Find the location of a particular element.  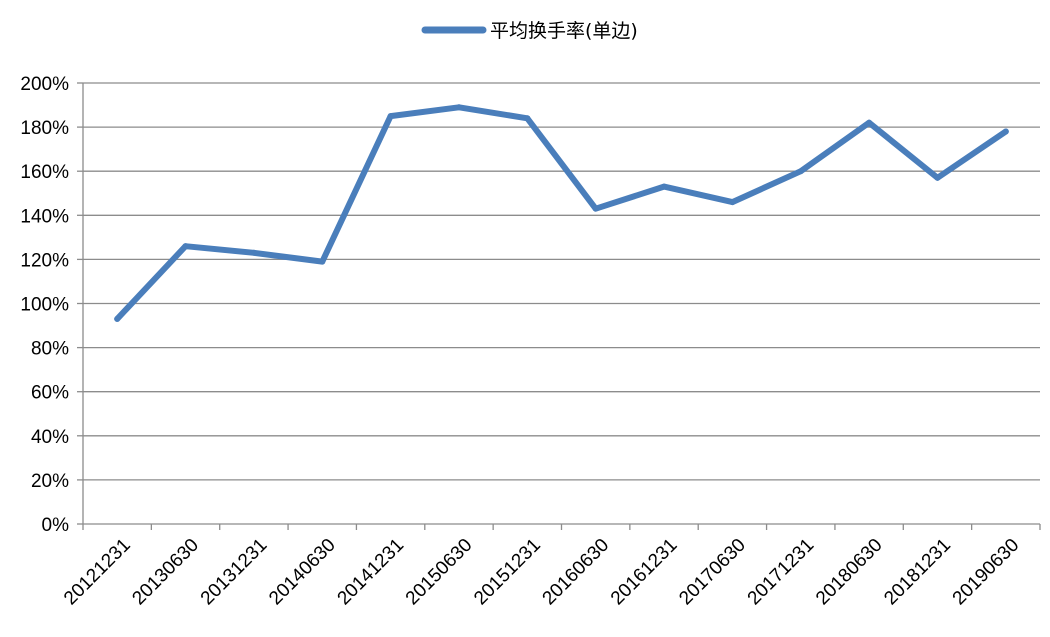

legend: 平均换手率(单边) is located at coordinates (529, 31).